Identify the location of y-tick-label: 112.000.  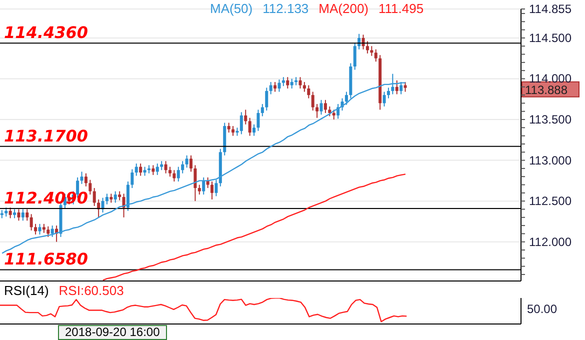
(550, 241).